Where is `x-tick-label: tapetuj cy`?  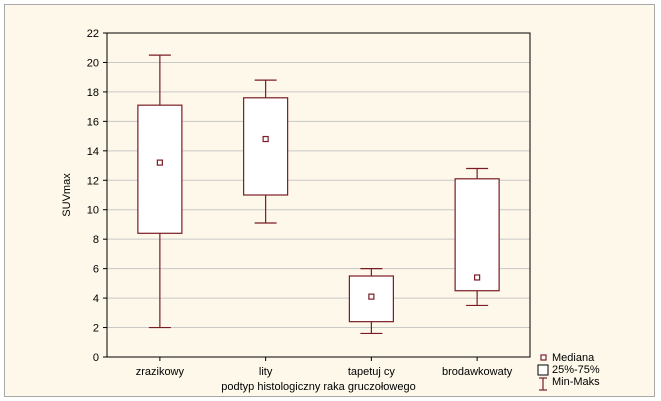 x-tick-label: tapetuj cy is located at coordinates (372, 372).